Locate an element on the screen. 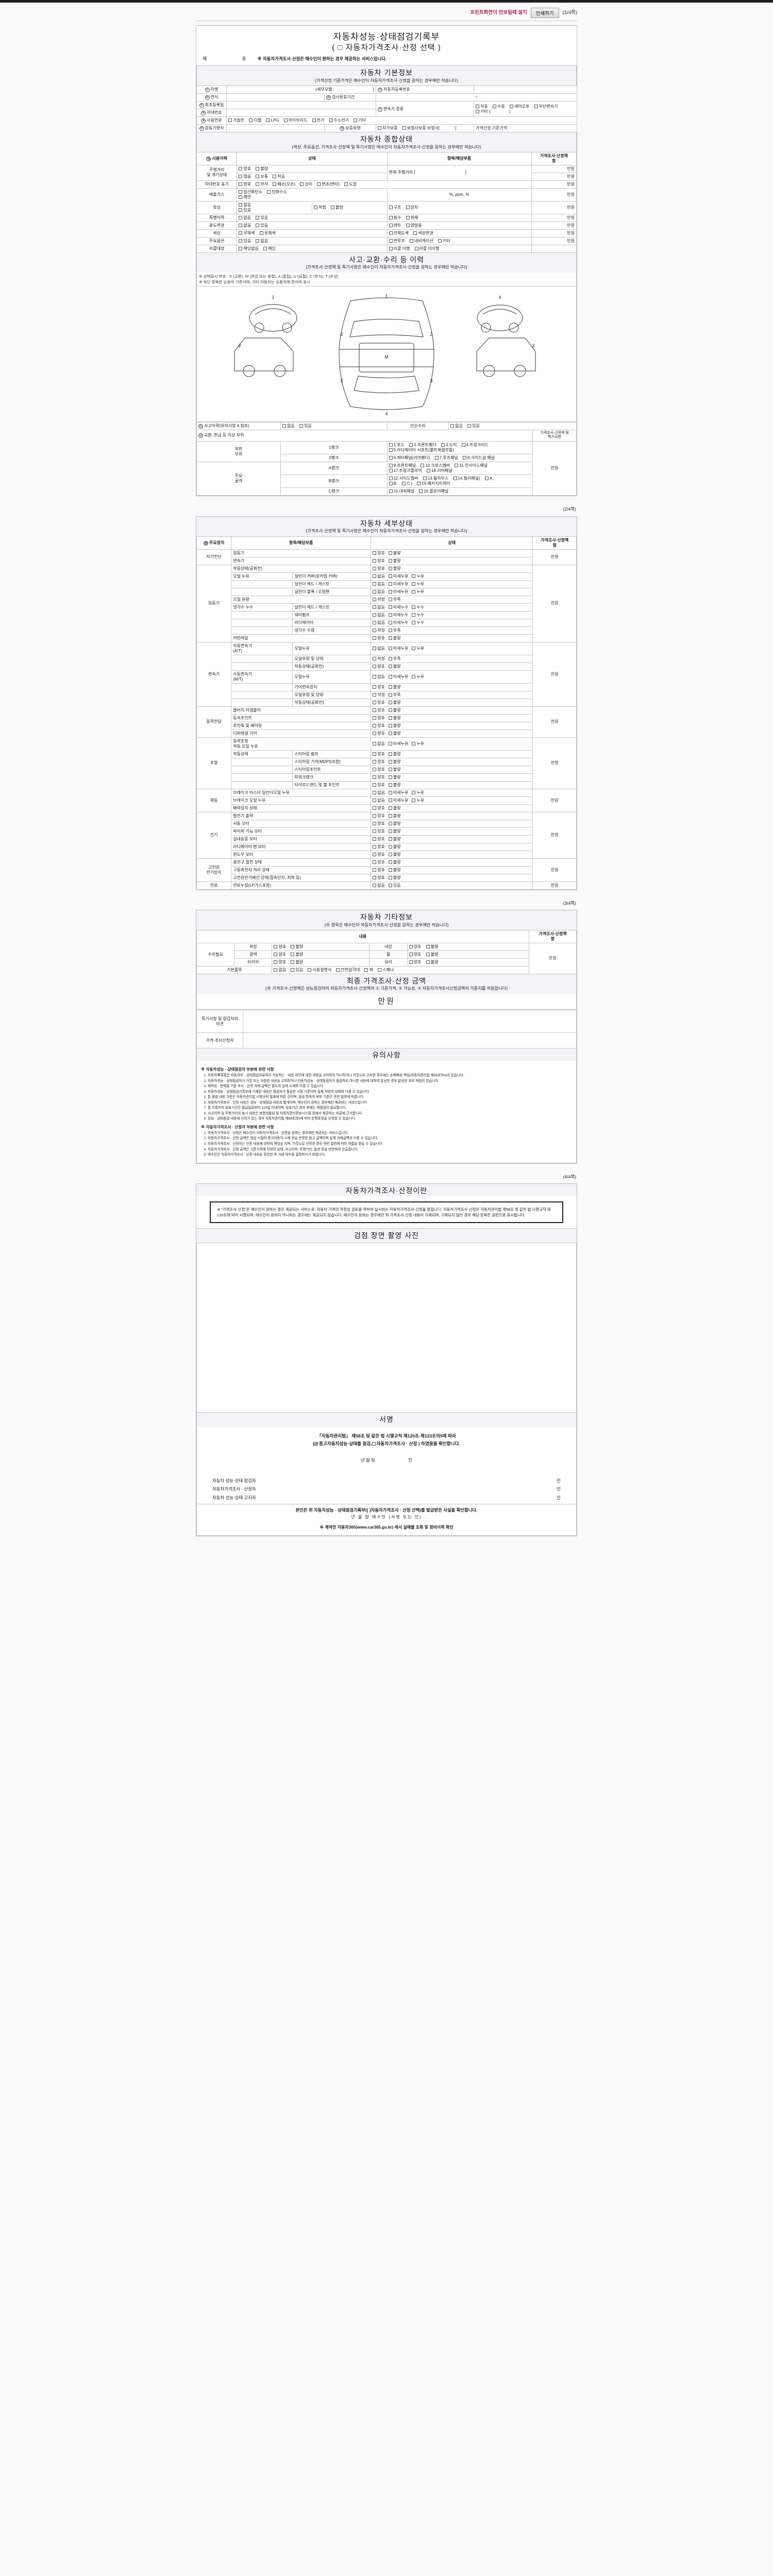  cell-trans-options: 자동 수동 세미오토 무단변속기 기타 ( ) is located at coordinates (526, 109).